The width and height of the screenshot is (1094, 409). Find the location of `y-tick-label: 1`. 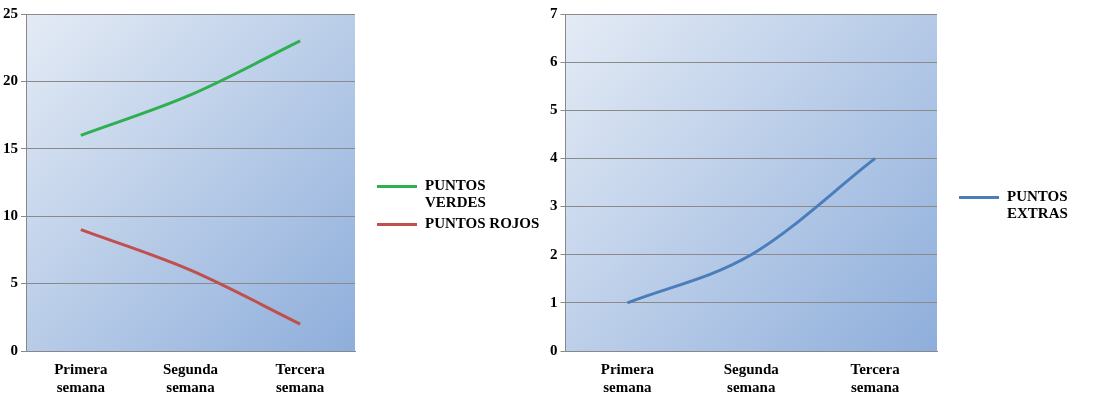

y-tick-label: 1 is located at coordinates (554, 301).